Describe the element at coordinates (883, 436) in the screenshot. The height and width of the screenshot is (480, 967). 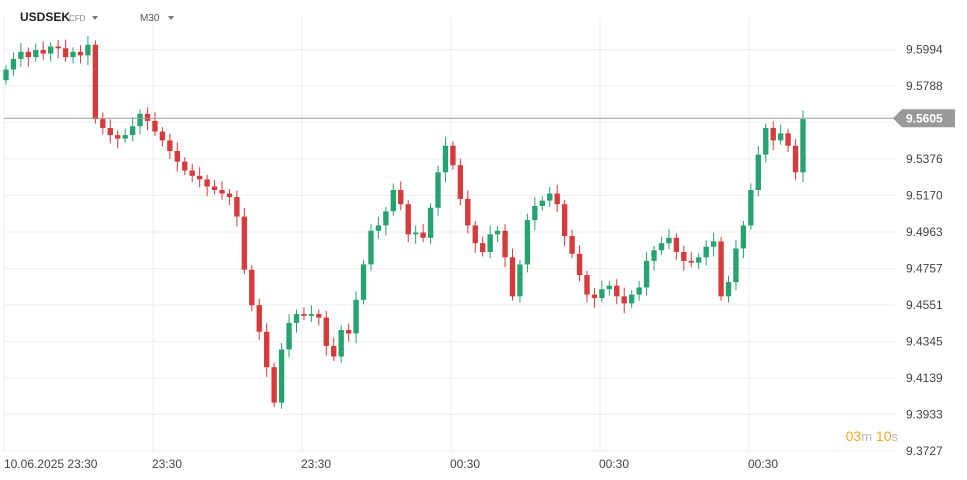
I see `countdown-seconds: 10` at that location.